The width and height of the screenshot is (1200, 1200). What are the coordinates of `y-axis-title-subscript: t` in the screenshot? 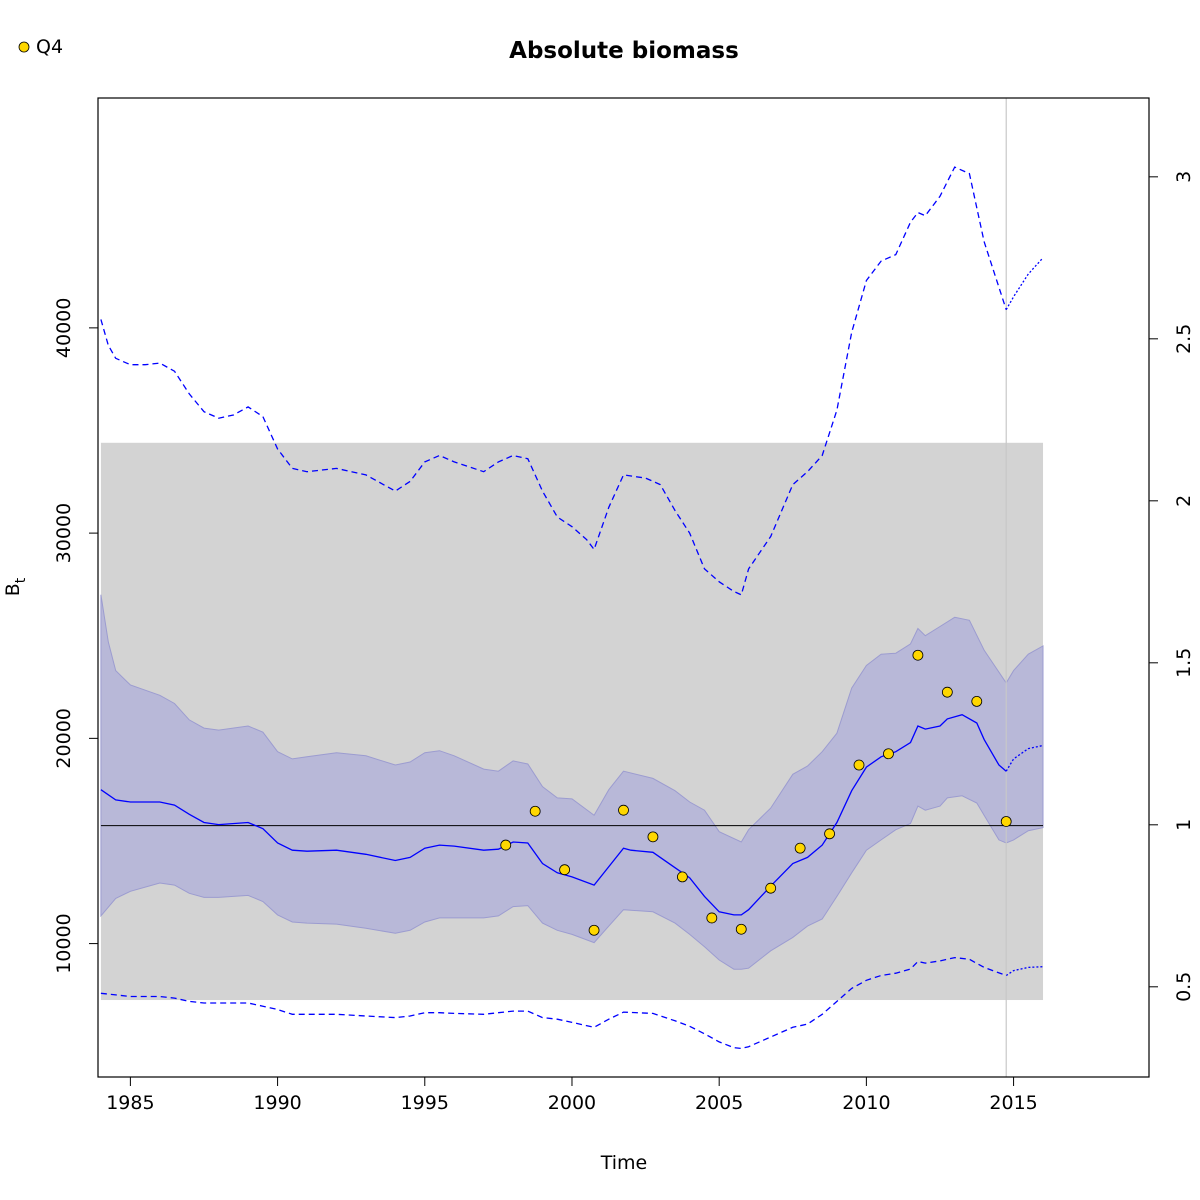 It's located at (21, 580).